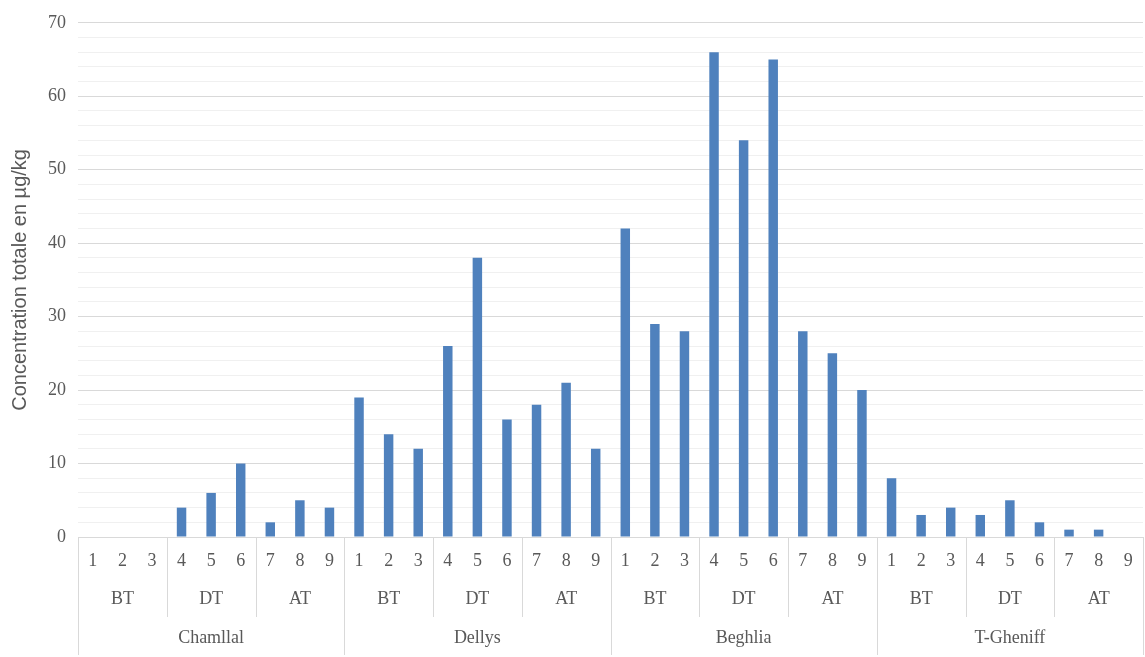 This screenshot has width=1145, height=657. Describe the element at coordinates (477, 636) in the screenshot. I see `text: Dellys` at that location.